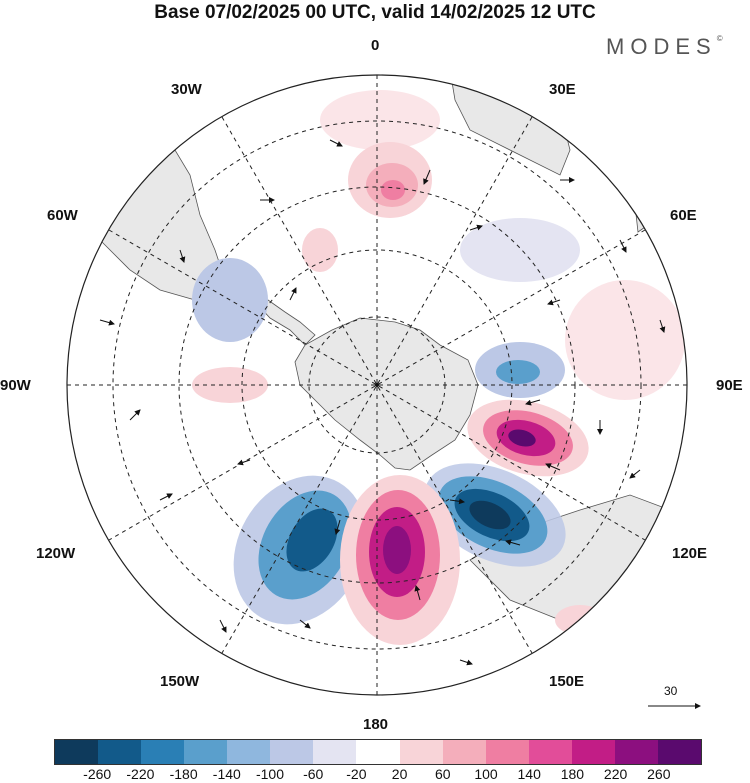  I want to click on pole-dot, so click(377, 385).